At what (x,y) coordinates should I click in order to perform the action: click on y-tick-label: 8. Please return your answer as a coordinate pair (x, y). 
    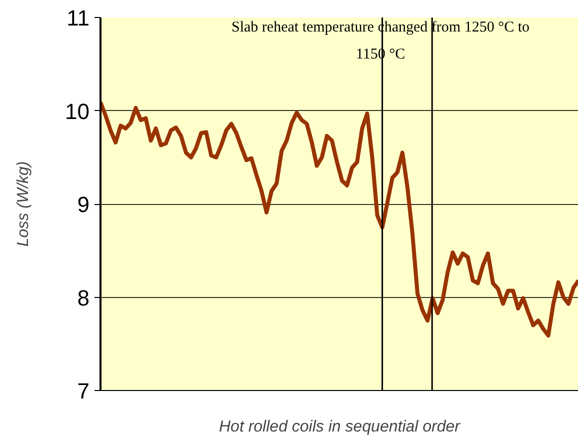
    Looking at the image, I should click on (83, 297).